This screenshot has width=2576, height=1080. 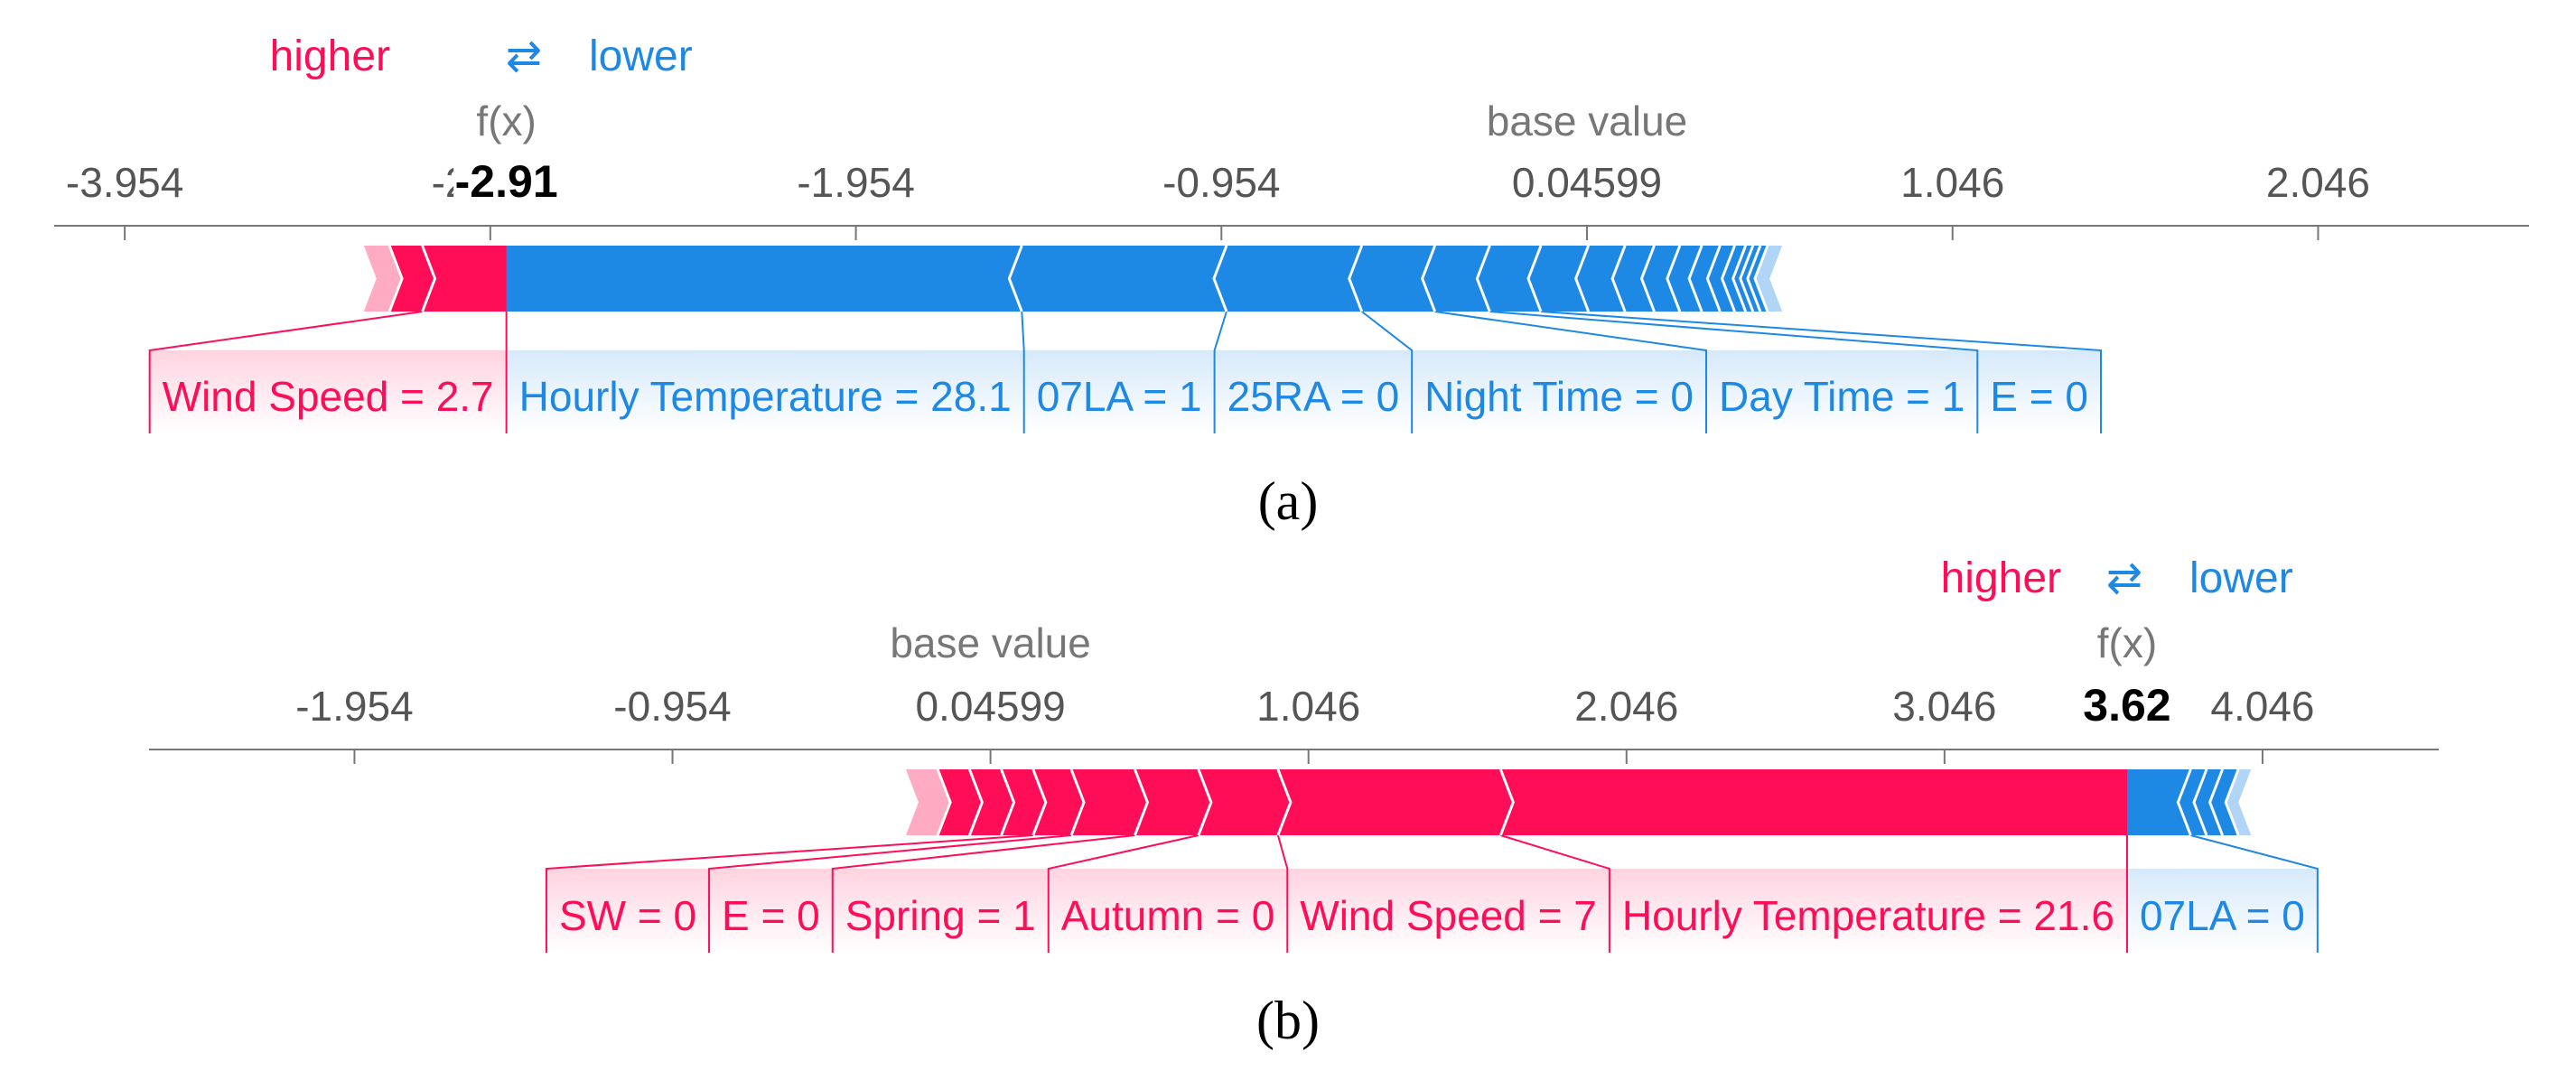 What do you see at coordinates (2039, 396) in the screenshot?
I see `feature-label: E = 0` at bounding box center [2039, 396].